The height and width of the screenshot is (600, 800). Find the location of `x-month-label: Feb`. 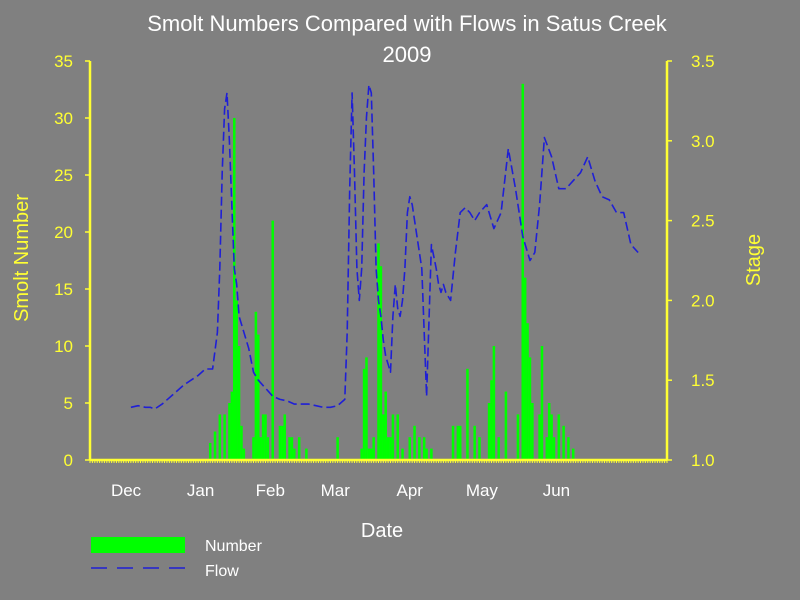

x-month-label: Feb is located at coordinates (270, 490).